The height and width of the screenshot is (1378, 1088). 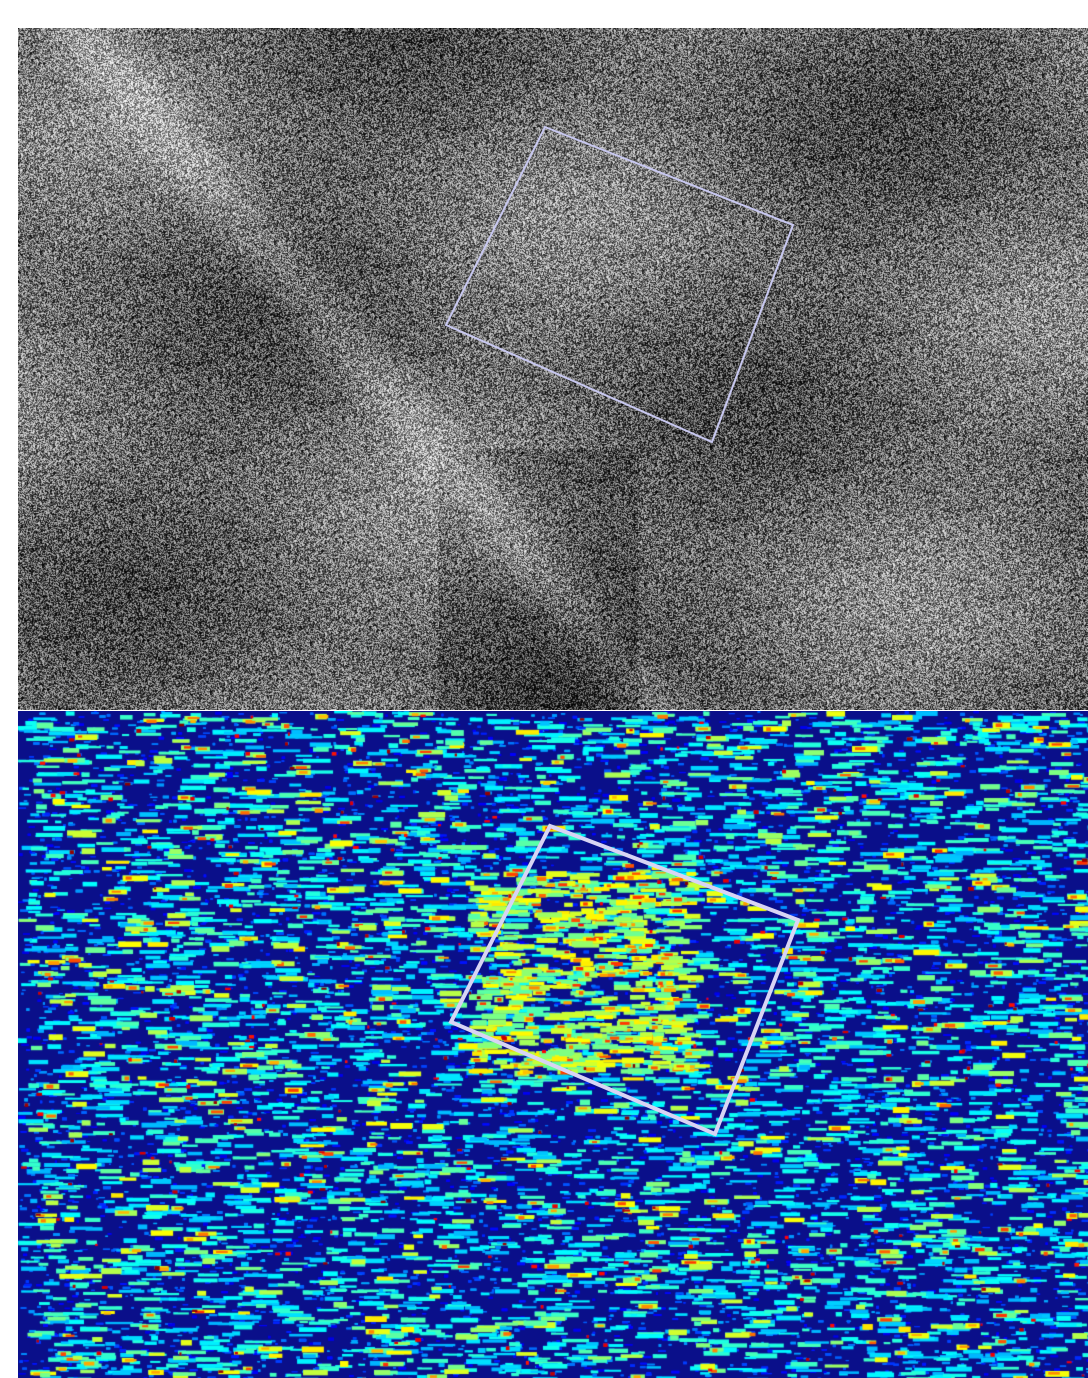 I want to click on roi-box-bottom, so click(x=624, y=980).